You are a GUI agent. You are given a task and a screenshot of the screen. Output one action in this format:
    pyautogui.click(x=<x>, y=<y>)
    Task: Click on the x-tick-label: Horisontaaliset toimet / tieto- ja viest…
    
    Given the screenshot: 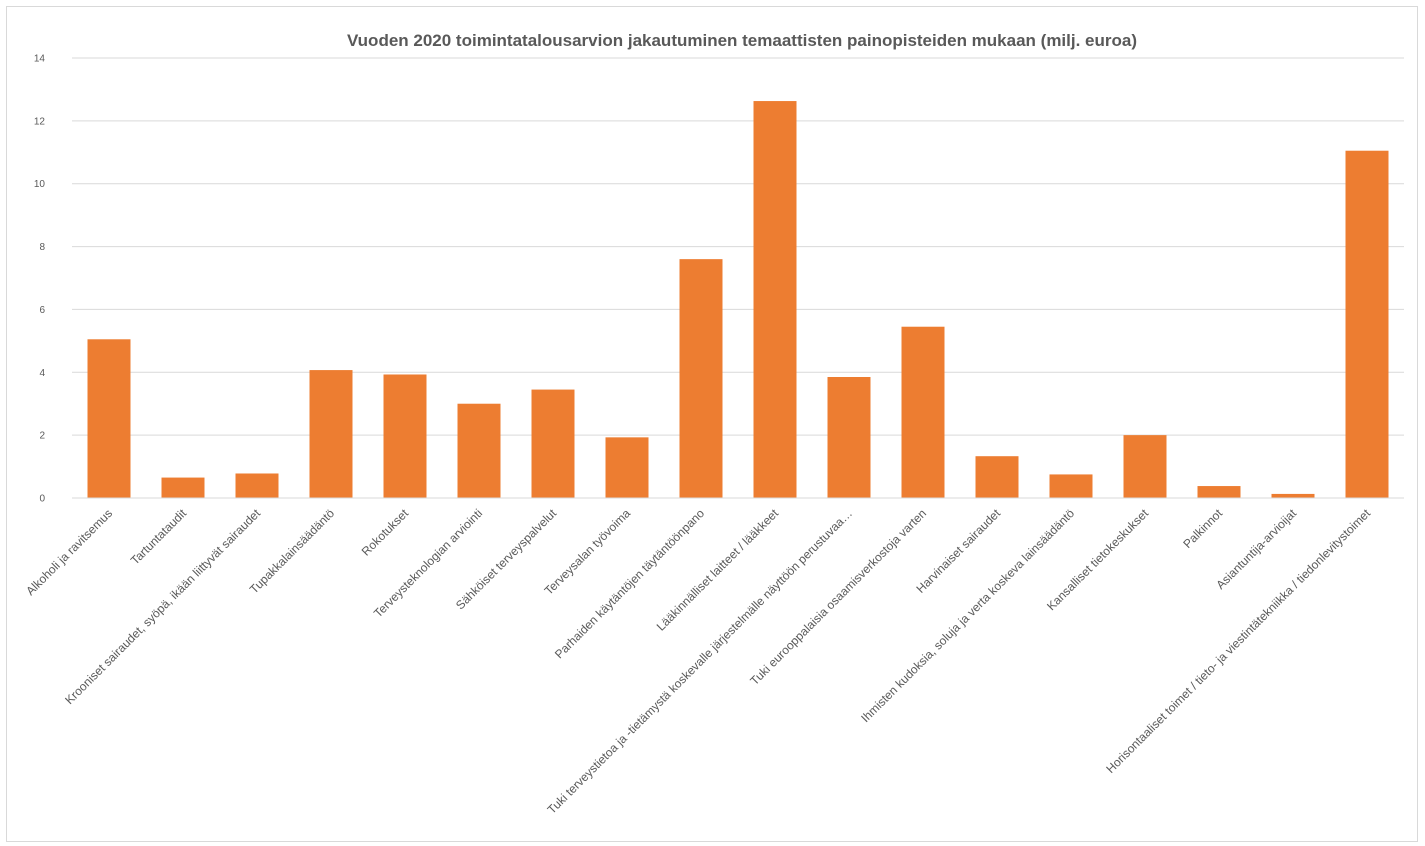 What is the action you would take?
    pyautogui.click(x=1238, y=641)
    